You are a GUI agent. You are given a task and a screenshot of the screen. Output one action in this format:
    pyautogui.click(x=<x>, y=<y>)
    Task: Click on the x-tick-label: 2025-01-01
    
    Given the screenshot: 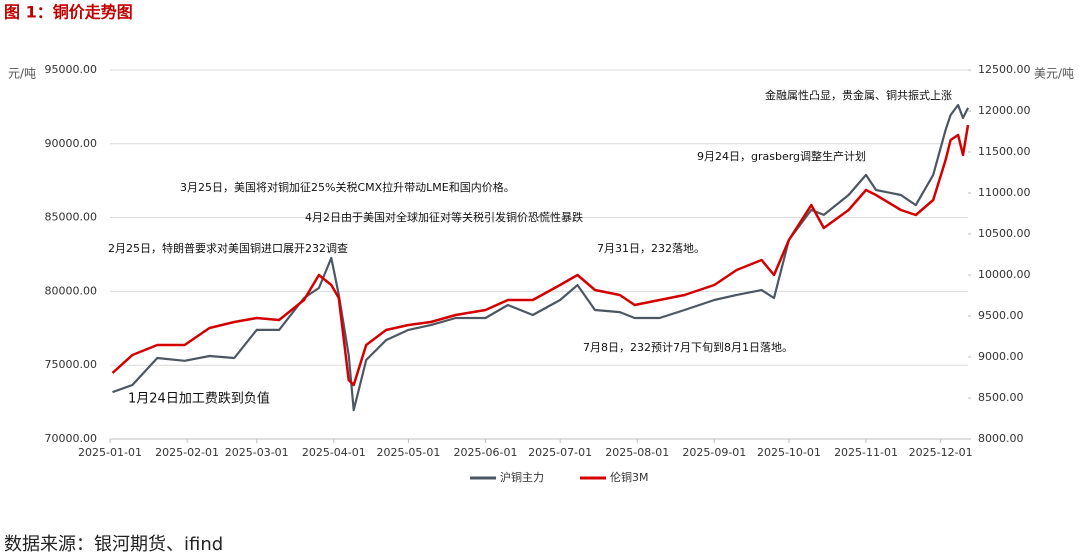 What is the action you would take?
    pyautogui.click(x=110, y=452)
    